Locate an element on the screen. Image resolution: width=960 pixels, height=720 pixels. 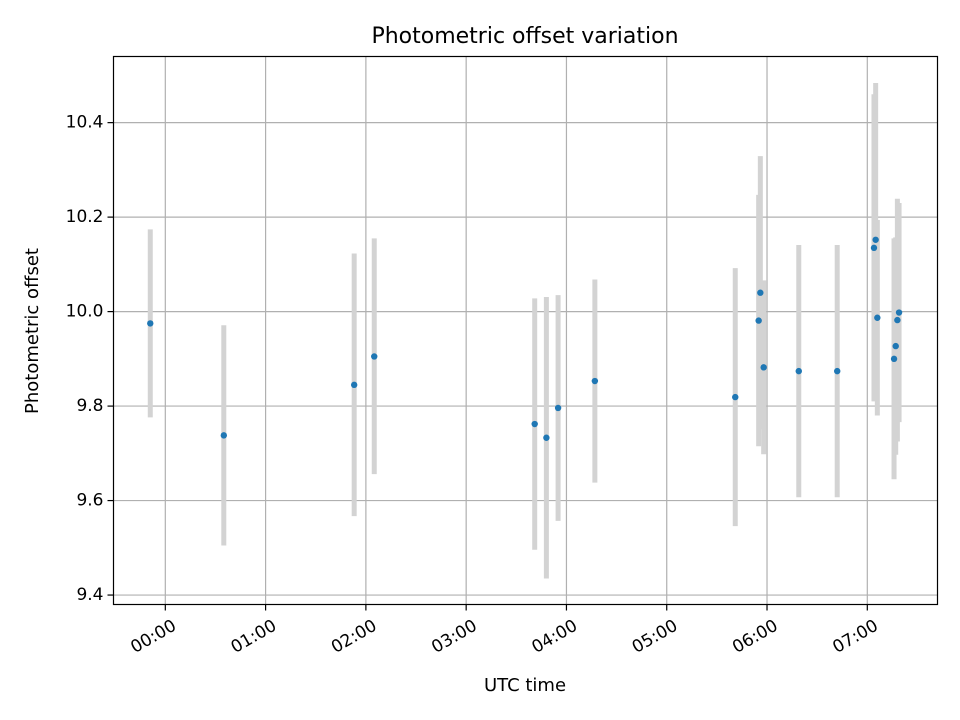
y-tick-label: 10.2 is located at coordinates (85, 217).